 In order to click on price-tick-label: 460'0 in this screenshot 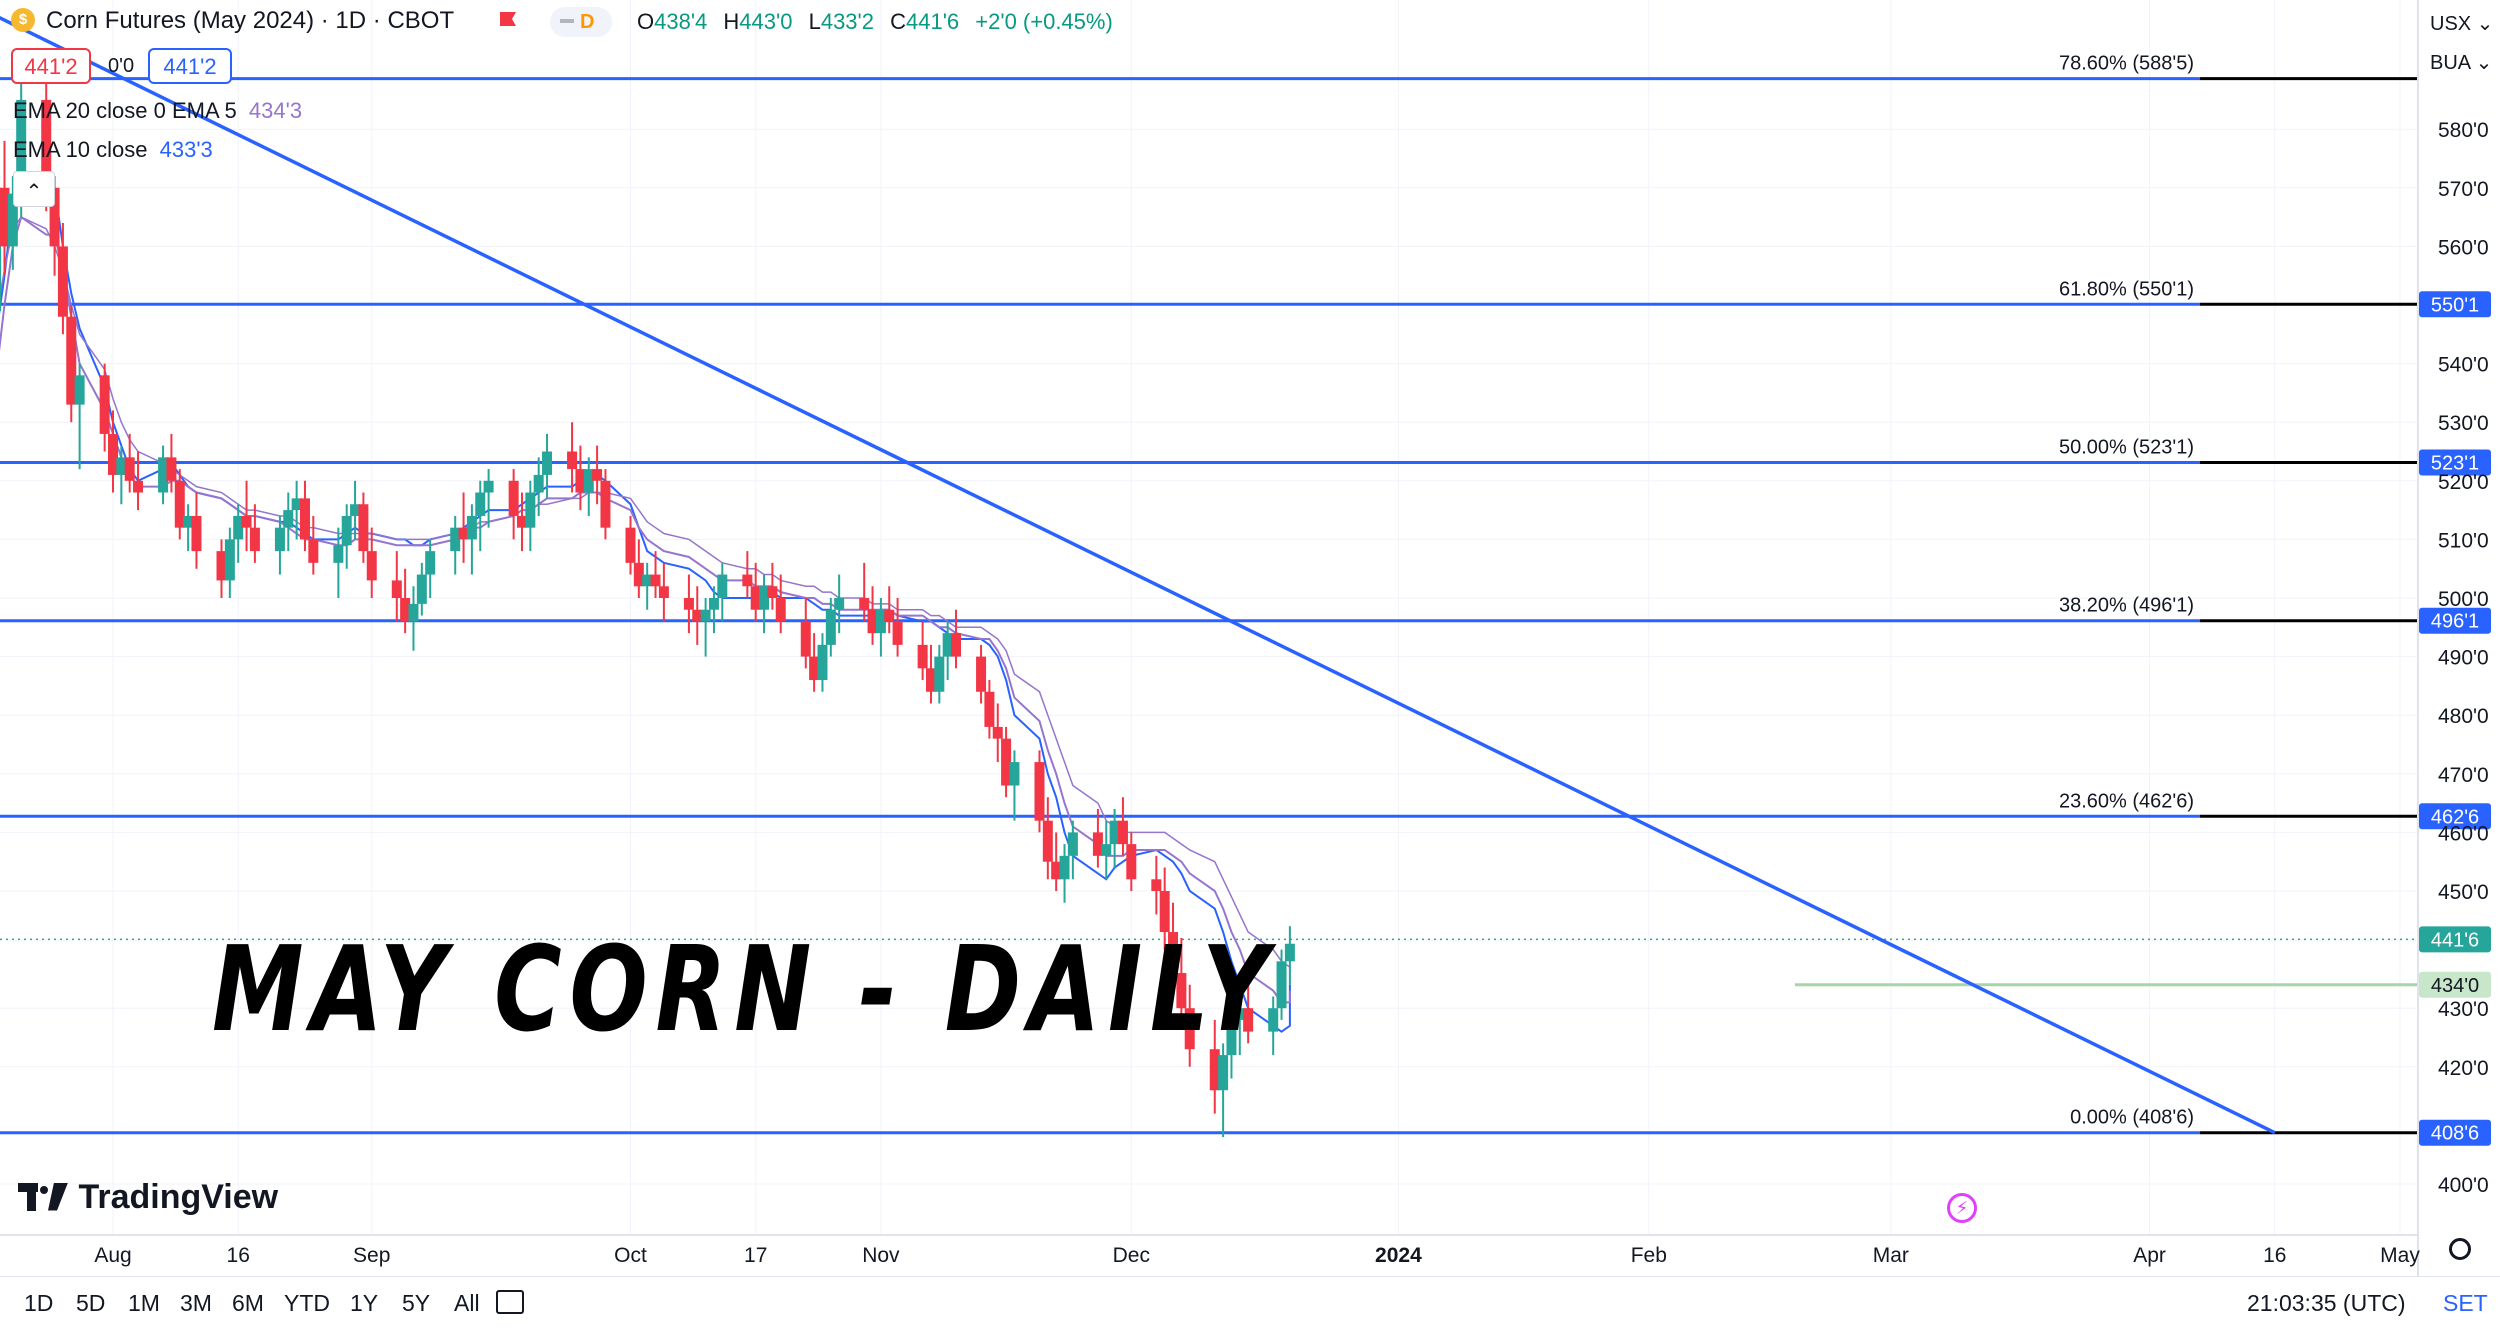, I will do `click(2463, 833)`.